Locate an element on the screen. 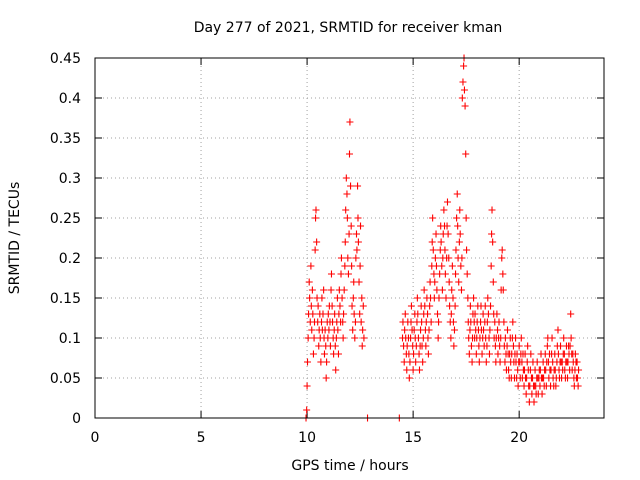 Image resolution: width=640 pixels, height=480 pixels. y-tick-label: 0.05 is located at coordinates (65, 379).